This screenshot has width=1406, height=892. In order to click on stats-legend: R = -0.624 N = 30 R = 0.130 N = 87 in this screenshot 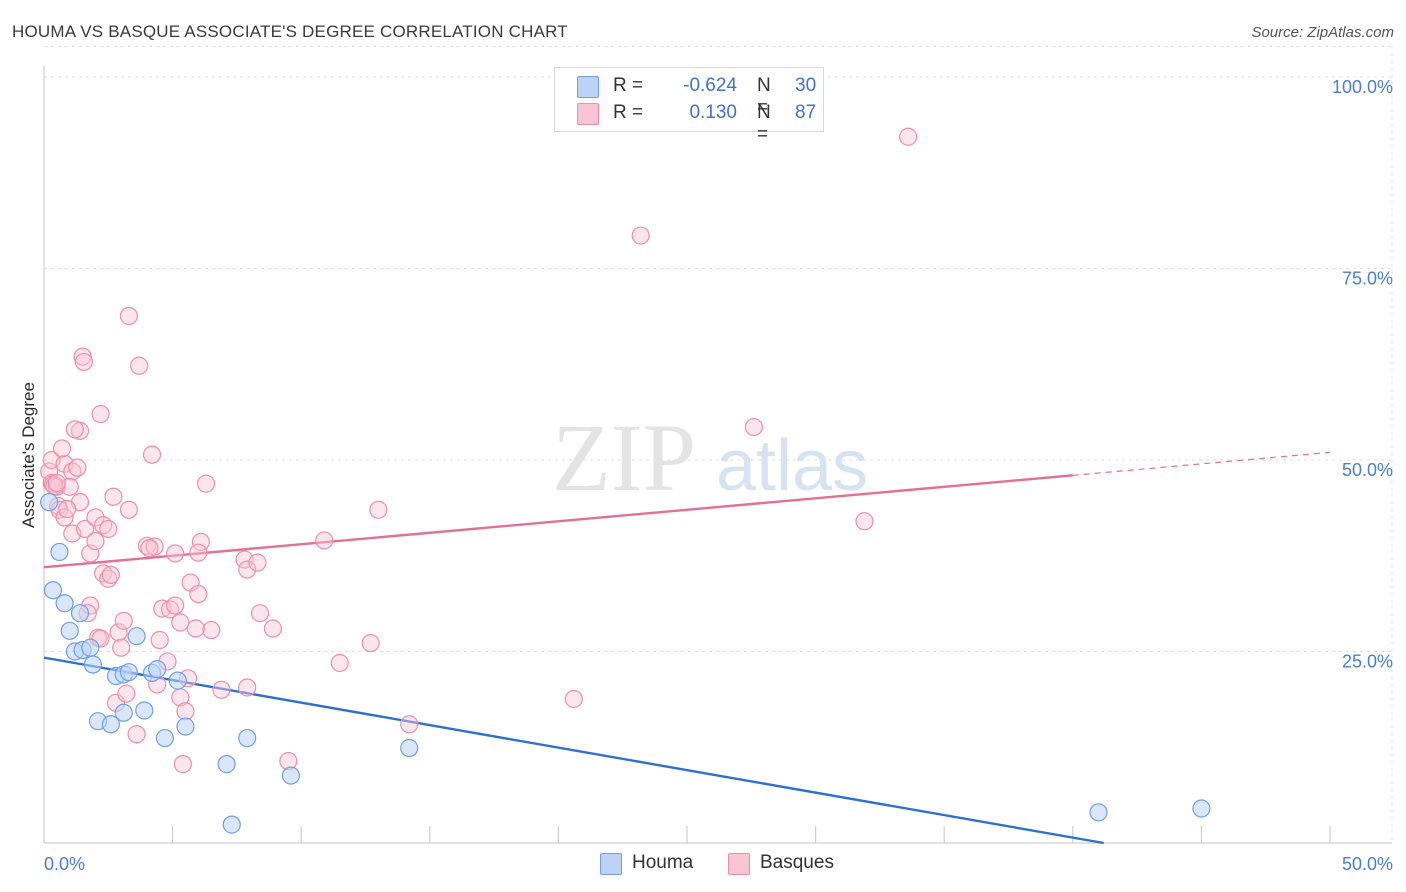, I will do `click(689, 106)`.